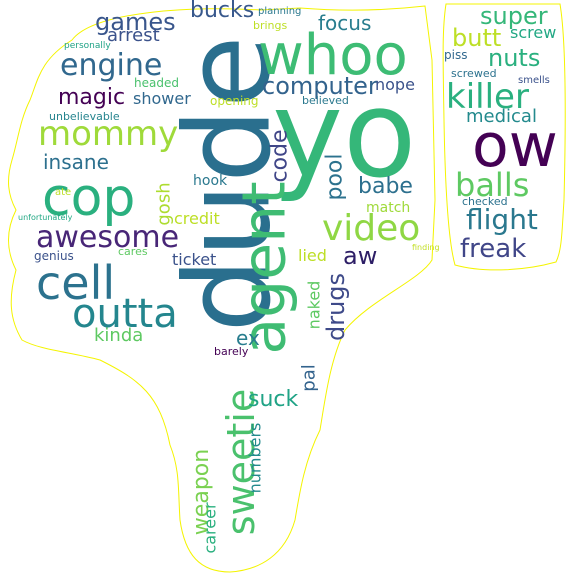 The height and width of the screenshot is (576, 576). I want to click on word-aw: aw, so click(360, 256).